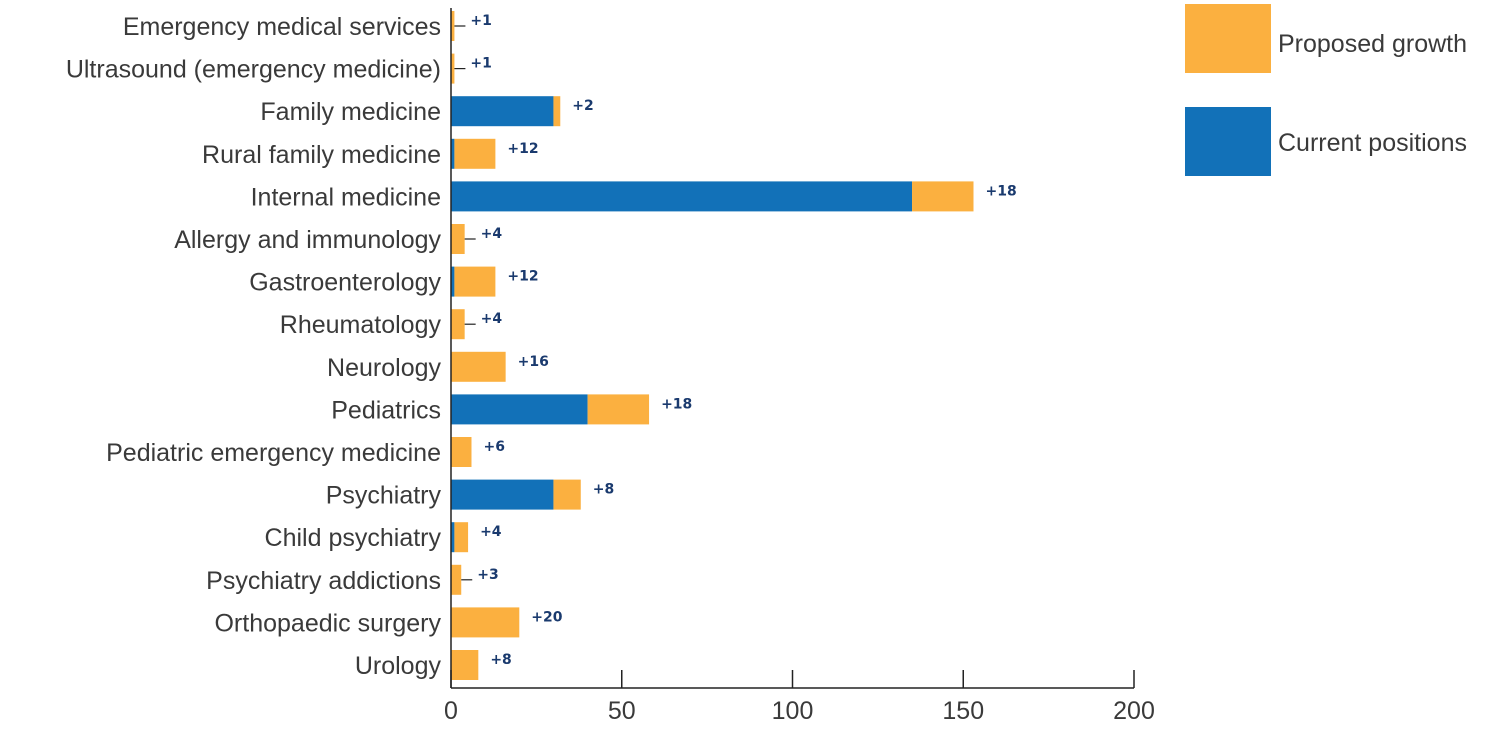 The height and width of the screenshot is (729, 1501). Describe the element at coordinates (502, 494) in the screenshot. I see `bar-current-psychiatry` at that location.